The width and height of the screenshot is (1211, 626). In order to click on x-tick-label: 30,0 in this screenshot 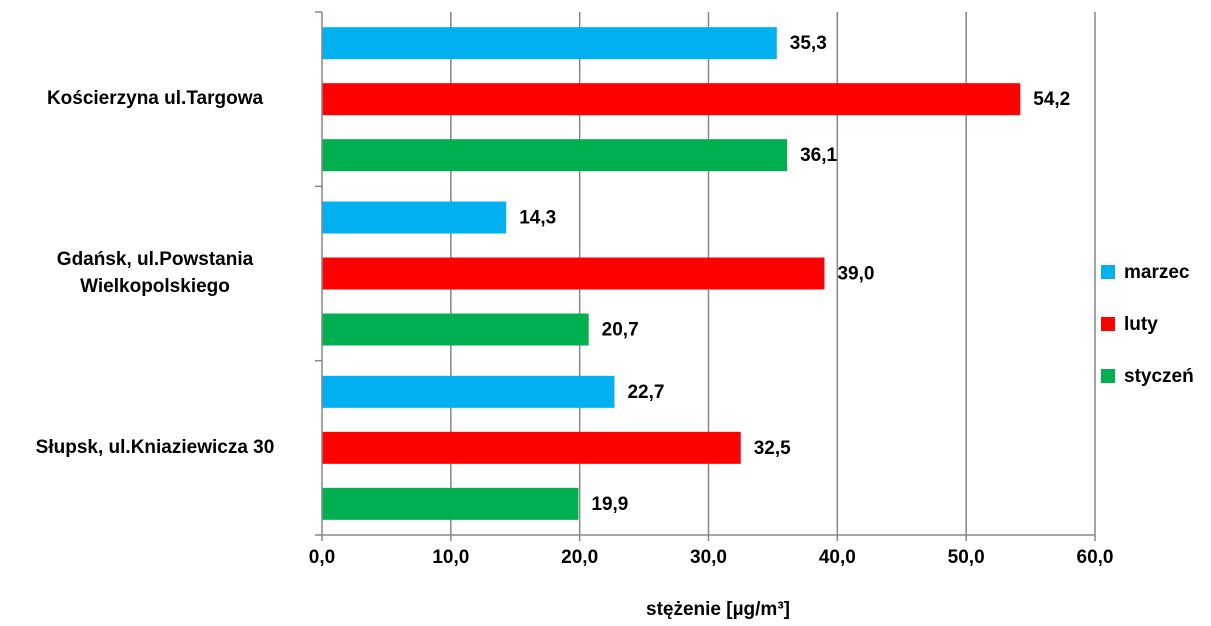, I will do `click(708, 557)`.